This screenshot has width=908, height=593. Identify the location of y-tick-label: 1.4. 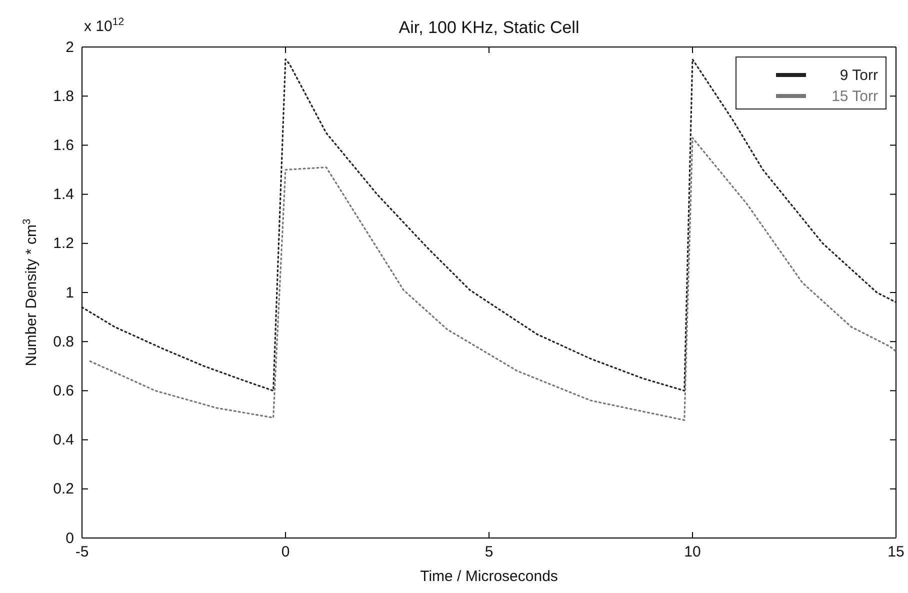
(63, 195).